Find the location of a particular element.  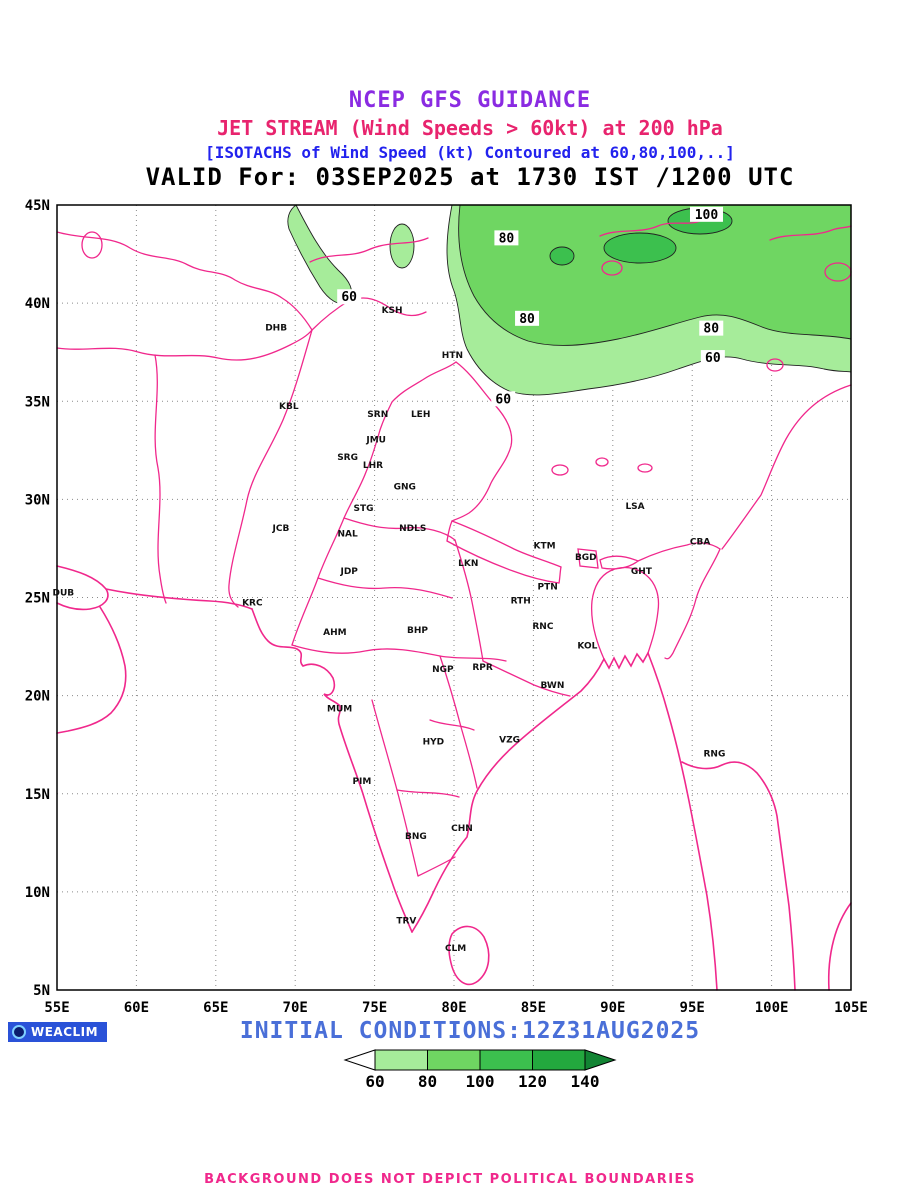

border-afghan-north is located at coordinates (184, 345).